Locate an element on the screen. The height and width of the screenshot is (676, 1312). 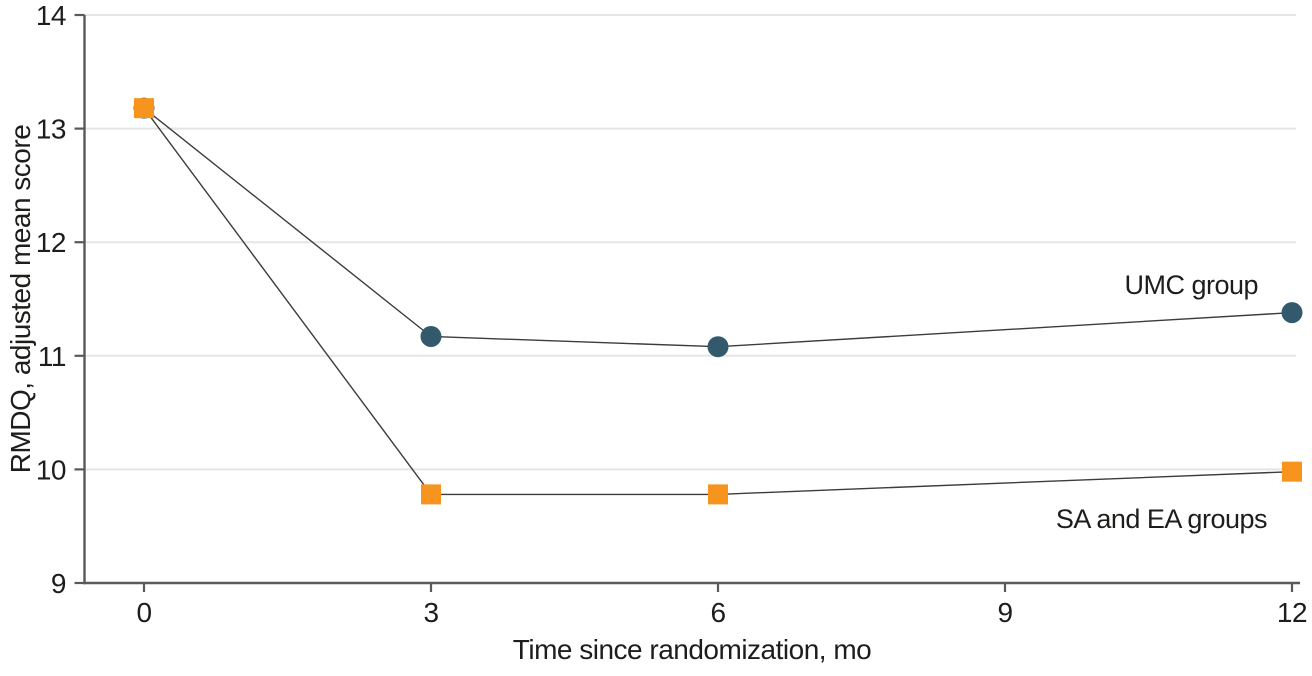
sa-and-ea-groups-label: SA and EA groups is located at coordinates (1161, 519).